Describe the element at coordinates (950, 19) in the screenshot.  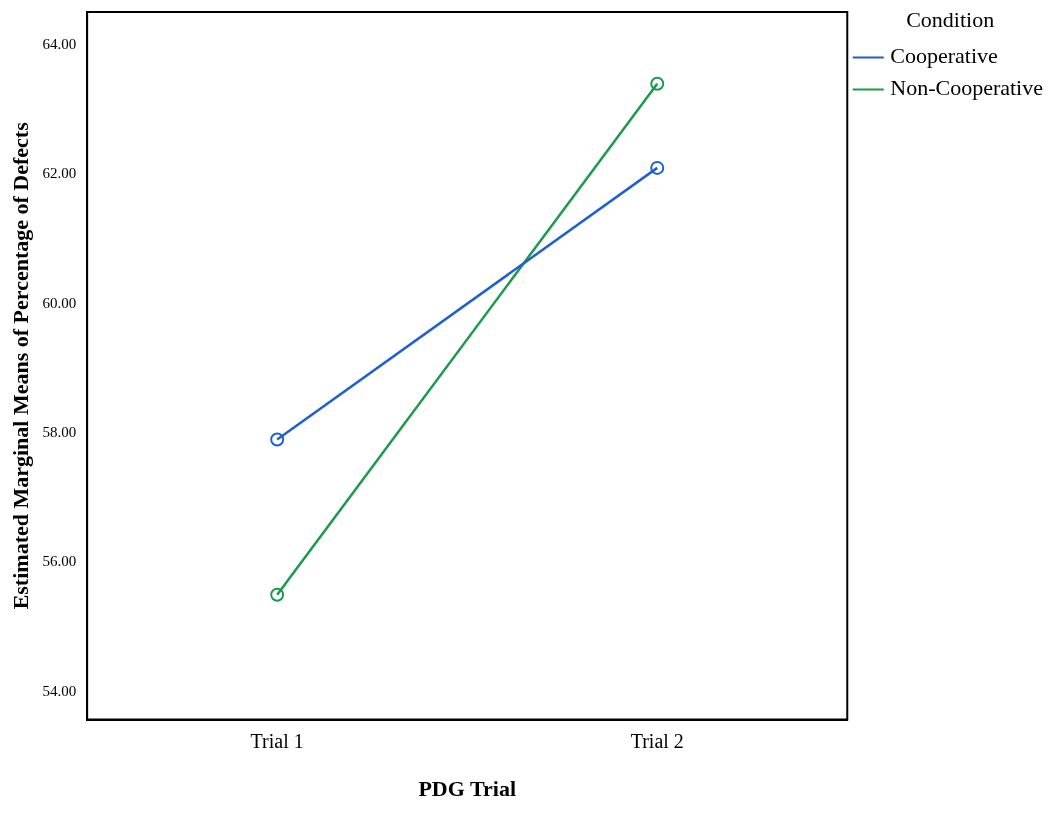
I see `legend-title: Condition` at that location.